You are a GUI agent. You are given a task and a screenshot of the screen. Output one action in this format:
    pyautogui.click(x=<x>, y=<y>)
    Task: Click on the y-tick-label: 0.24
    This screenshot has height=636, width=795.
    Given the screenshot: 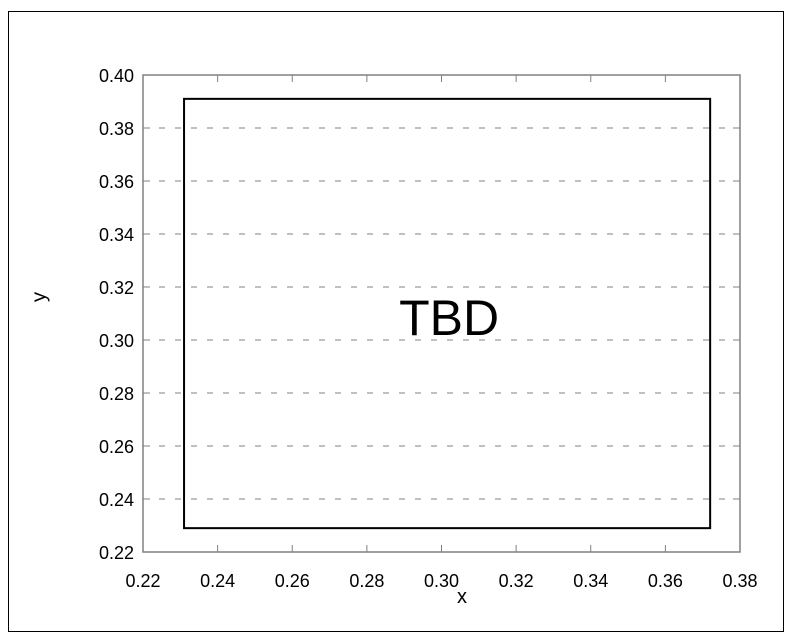 What is the action you would take?
    pyautogui.click(x=116, y=500)
    